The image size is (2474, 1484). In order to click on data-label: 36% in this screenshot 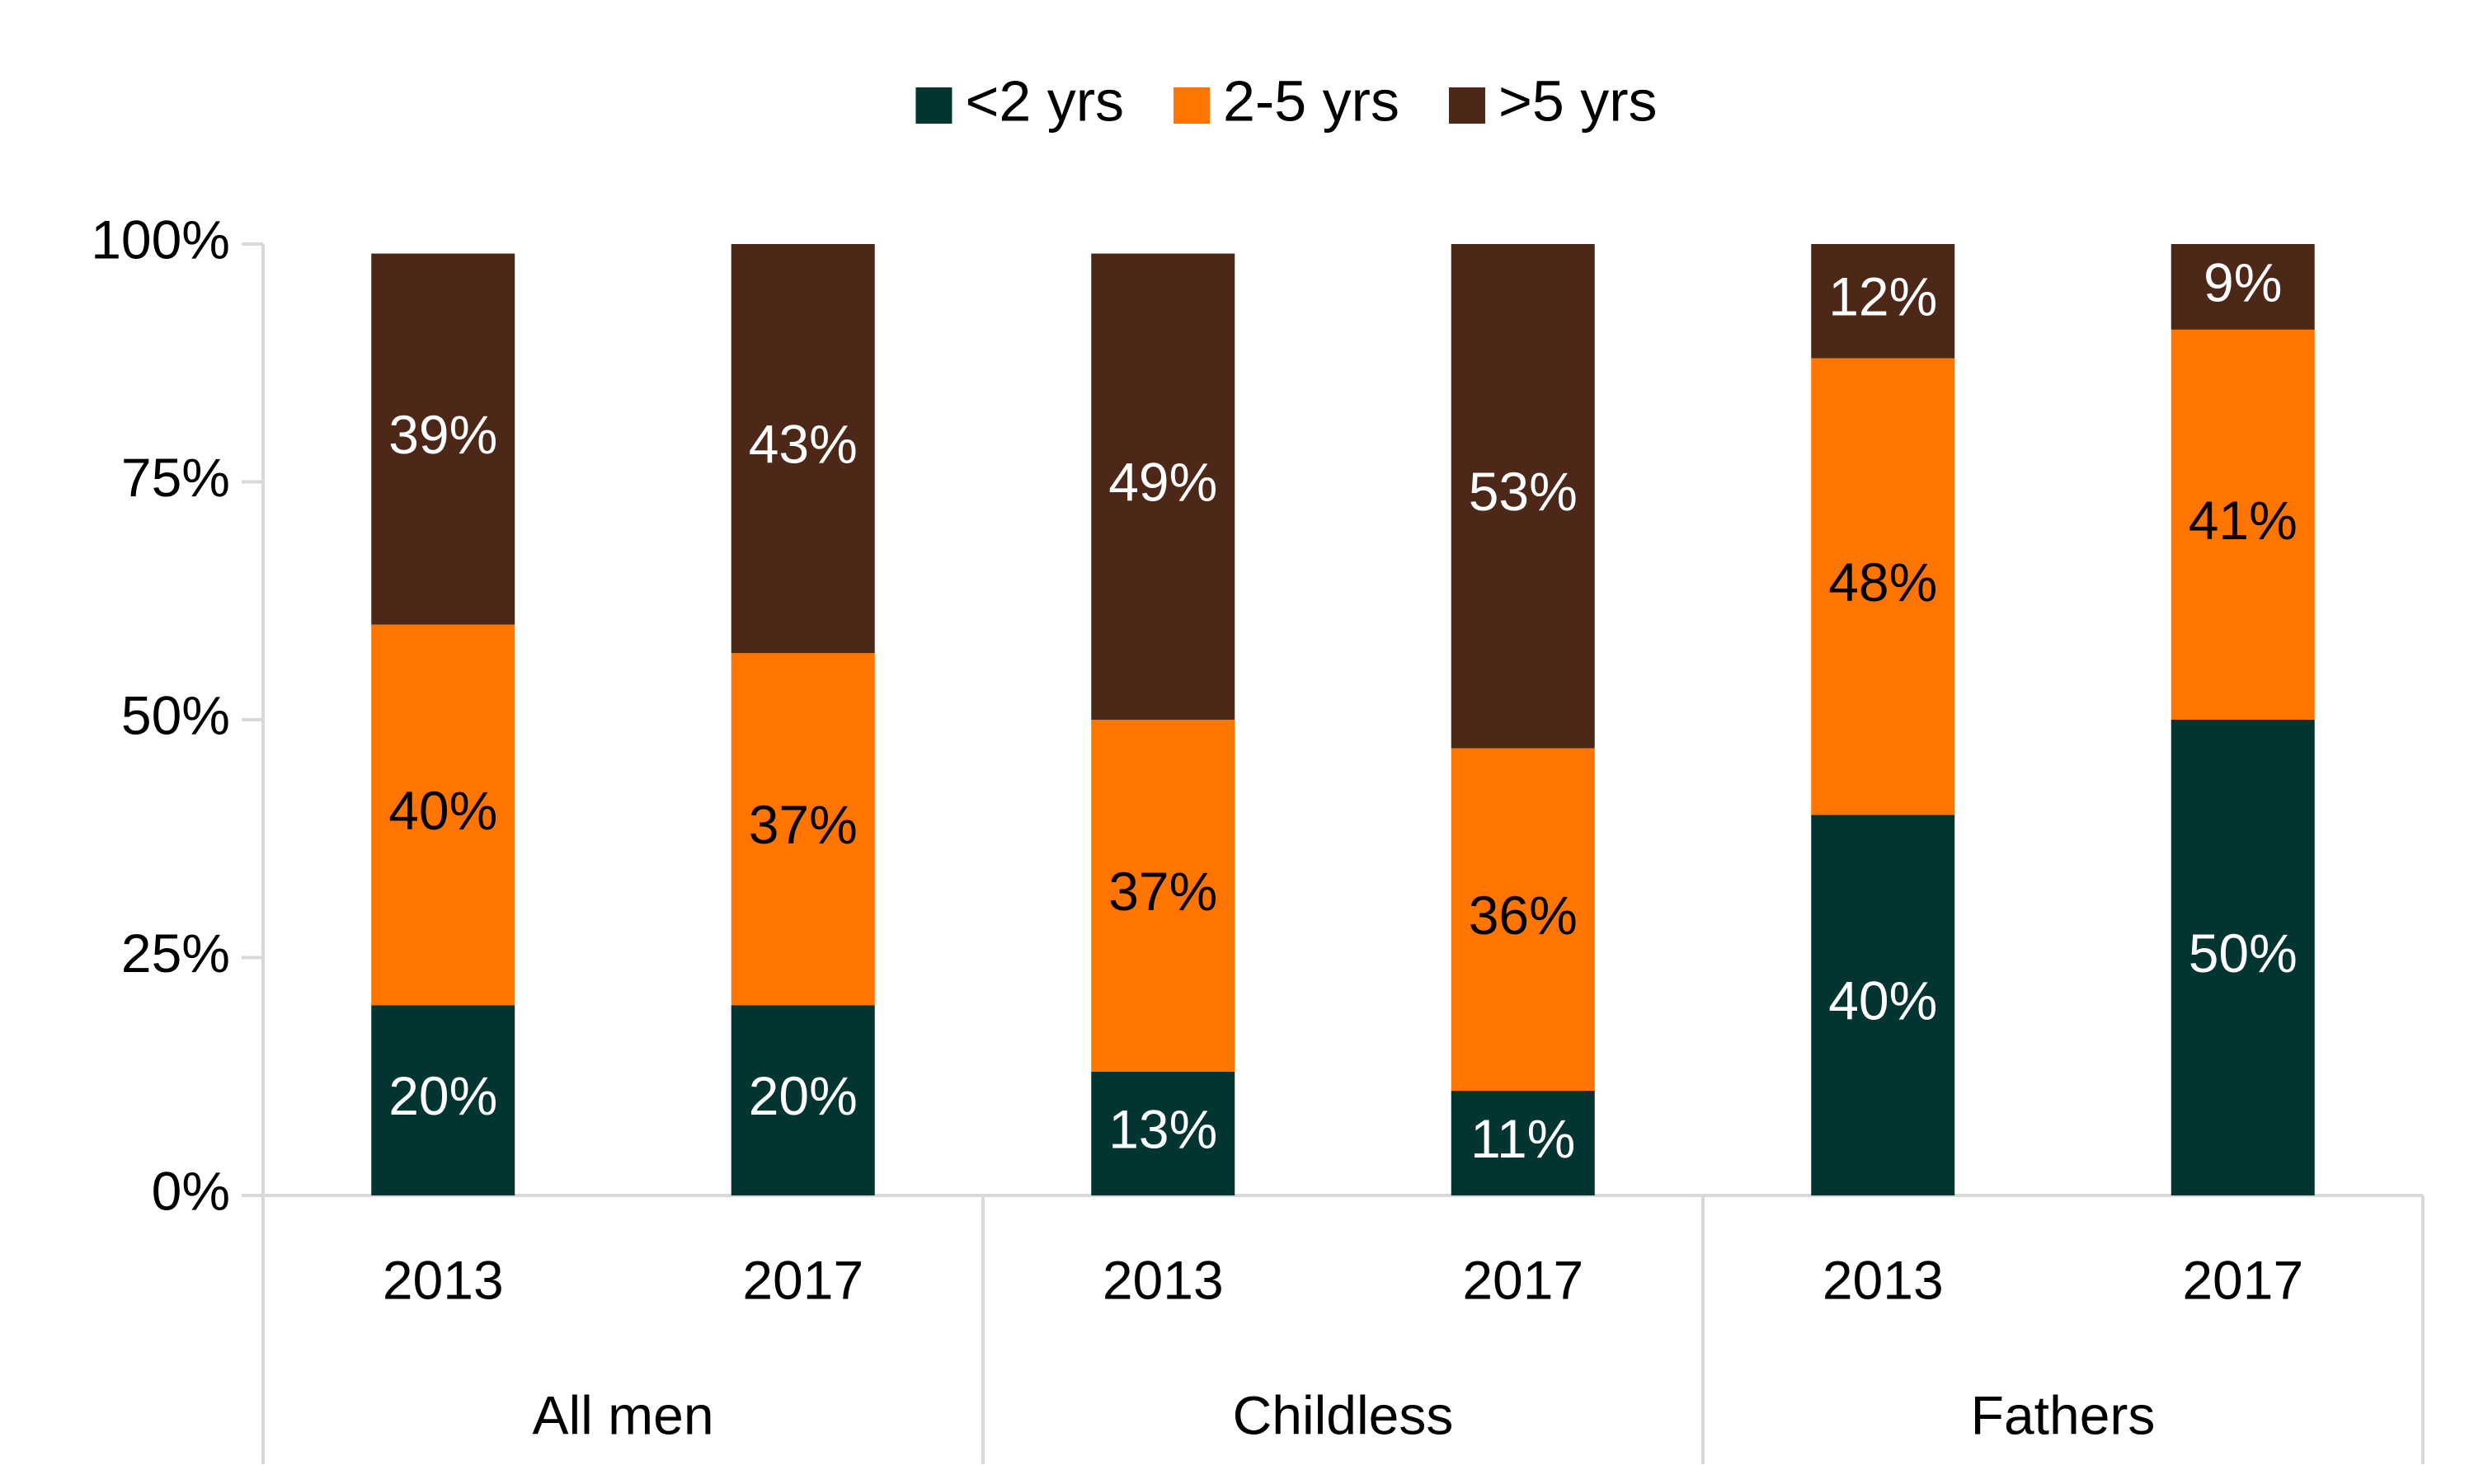, I will do `click(1523, 915)`.